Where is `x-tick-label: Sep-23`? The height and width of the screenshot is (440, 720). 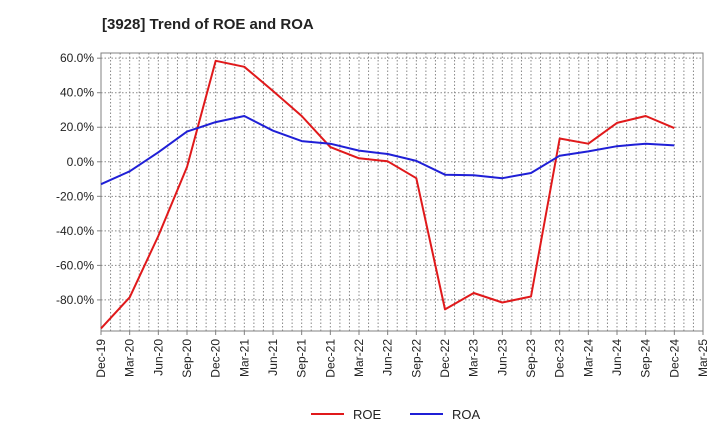 x-tick-label: Sep-23 is located at coordinates (531, 358).